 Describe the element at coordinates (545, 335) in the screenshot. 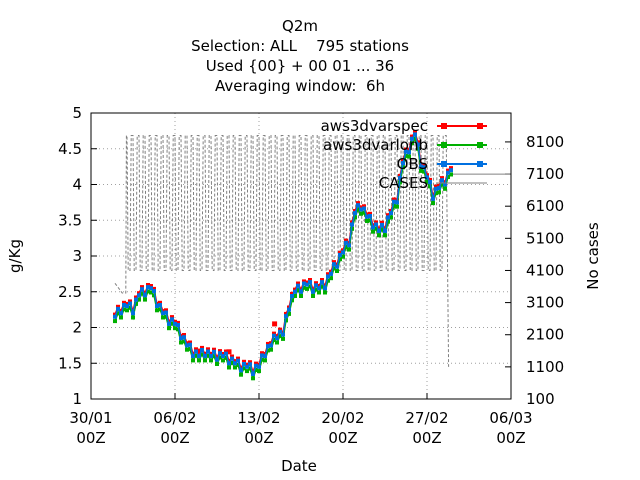

I see `y2-tick-label: 2100` at that location.